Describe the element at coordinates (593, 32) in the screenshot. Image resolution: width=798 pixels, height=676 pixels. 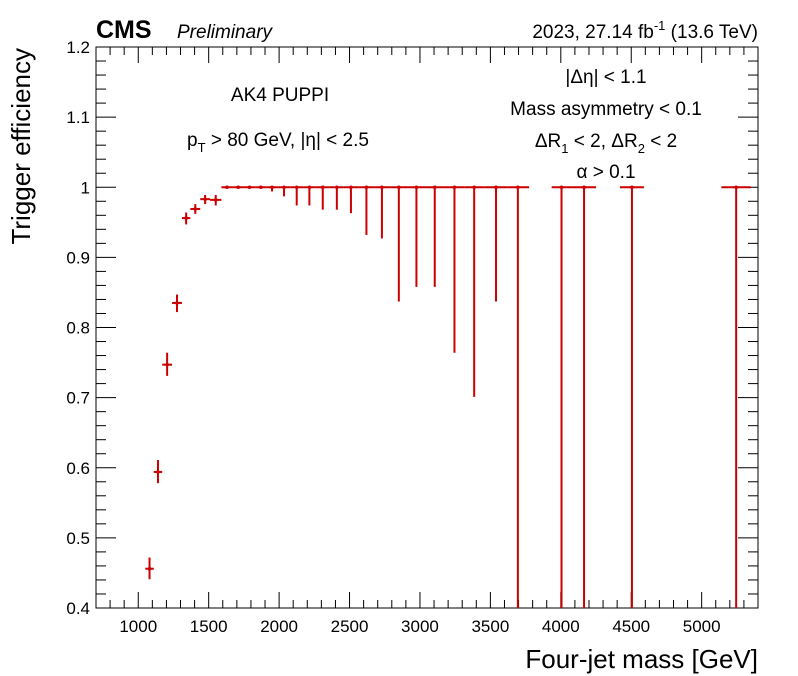
I see `lumi-prefix: 2023, 27.14 fb` at that location.